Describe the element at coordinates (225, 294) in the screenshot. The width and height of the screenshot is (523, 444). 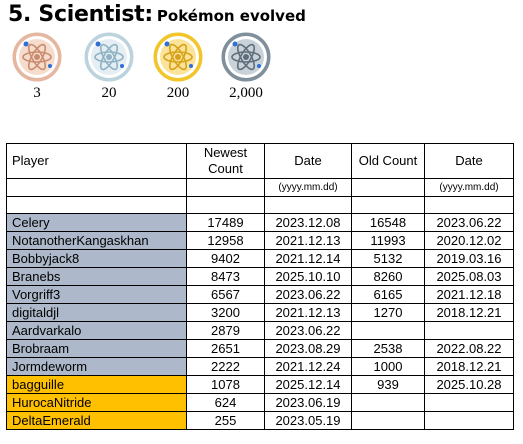
I see `newest-count-cell: 6567` at that location.